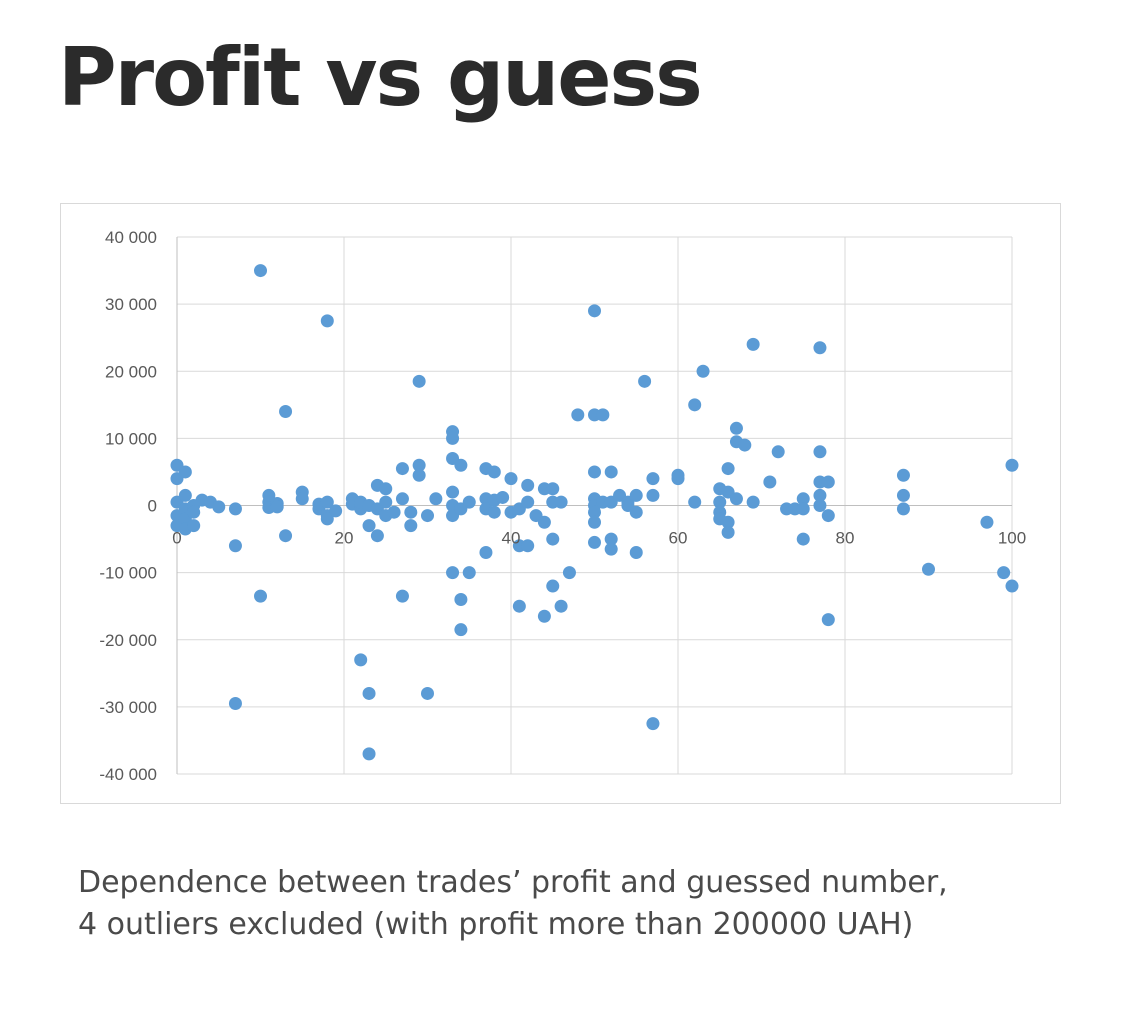 The width and height of the screenshot is (1128, 1010). Describe the element at coordinates (131, 237) in the screenshot. I see `y-tick-label: 40 000` at that location.